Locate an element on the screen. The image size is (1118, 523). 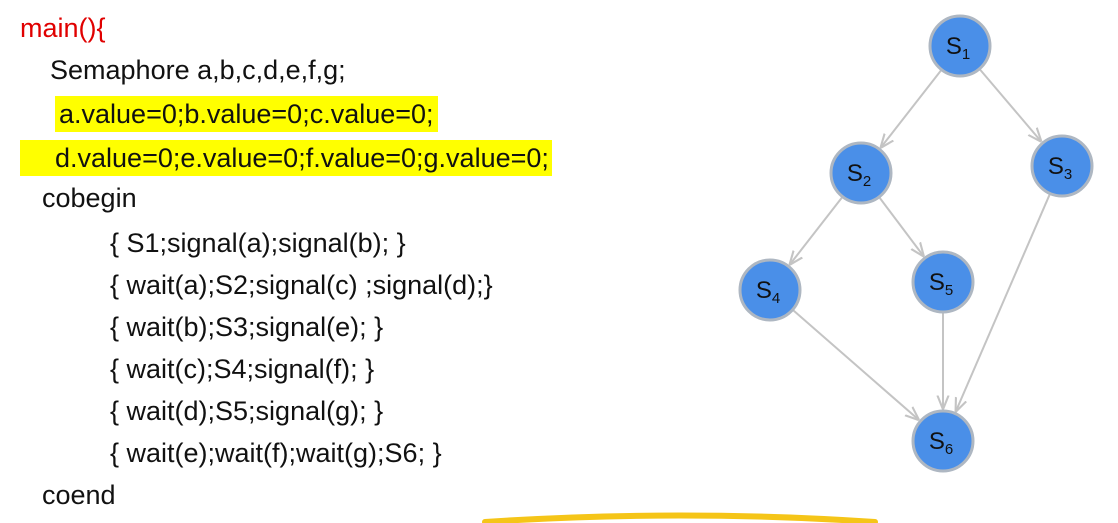
node-label: S4 is located at coordinates (768, 292).